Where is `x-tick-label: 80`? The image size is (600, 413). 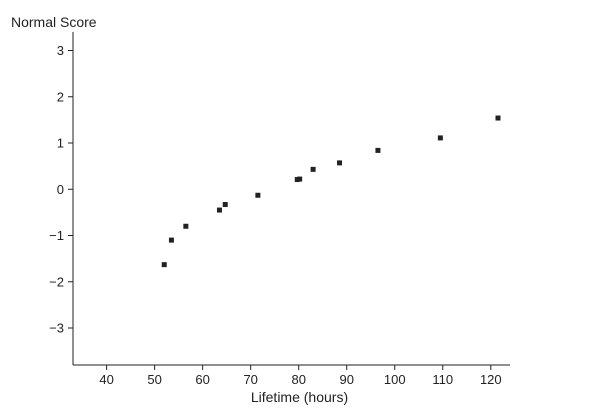
x-tick-label: 80 is located at coordinates (298, 379).